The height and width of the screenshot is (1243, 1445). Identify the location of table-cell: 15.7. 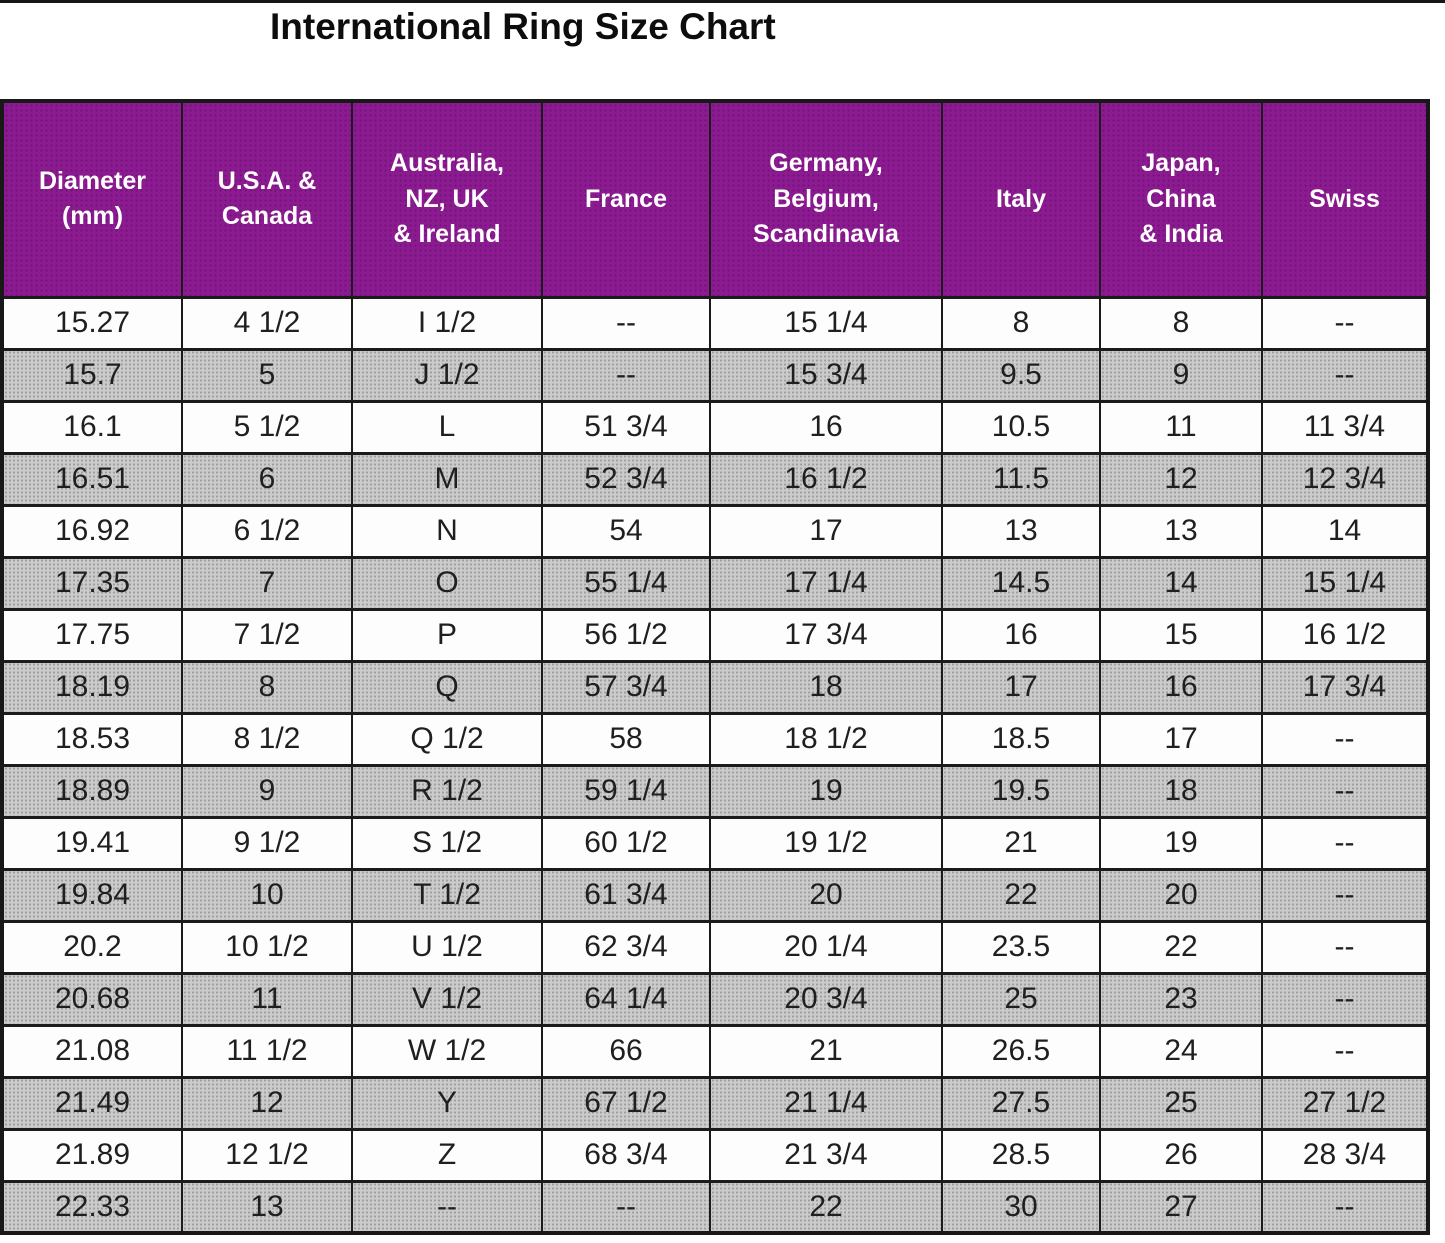
(92, 375).